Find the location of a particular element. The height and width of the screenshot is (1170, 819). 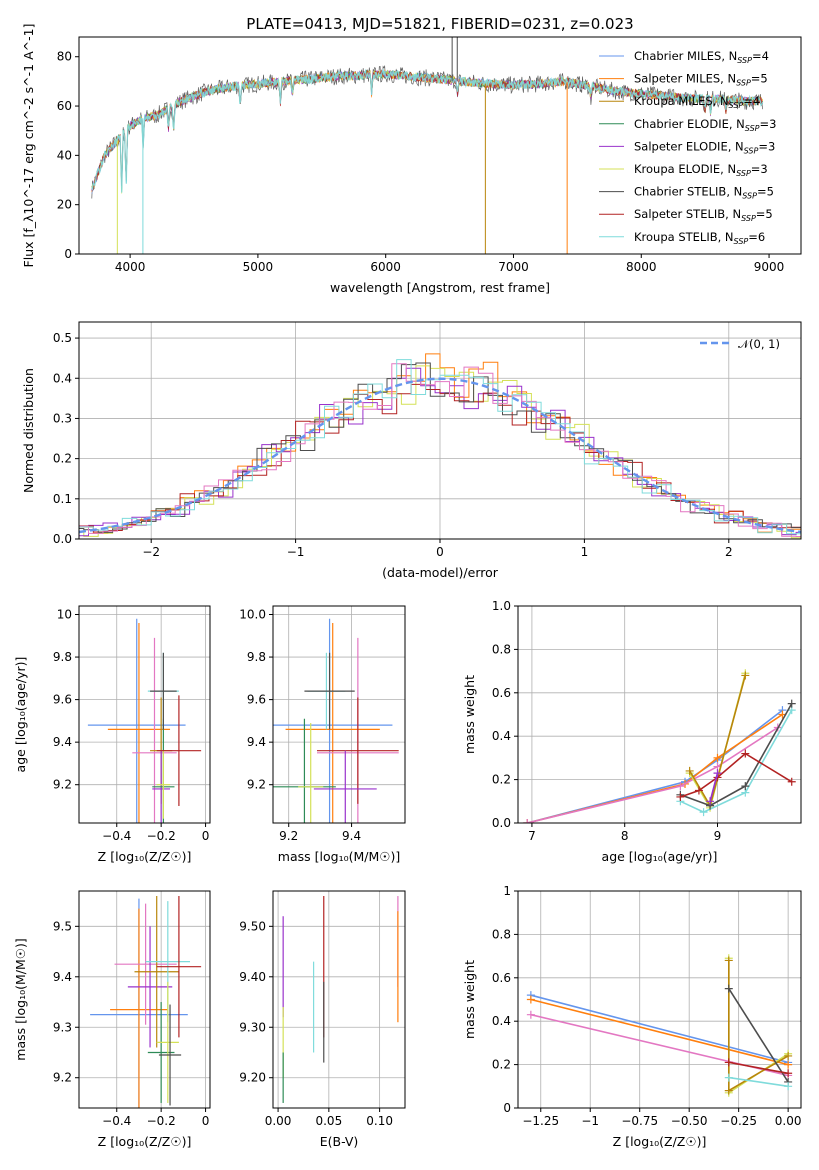

y-tick-label: 9.50 is located at coordinates (252, 926).